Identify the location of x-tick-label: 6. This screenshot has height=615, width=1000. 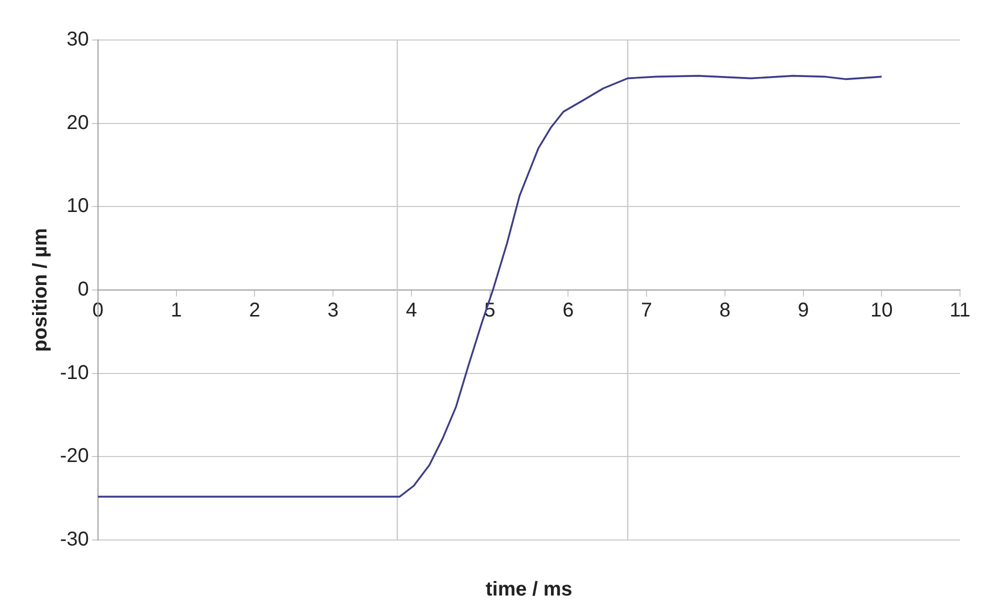
(568, 311).